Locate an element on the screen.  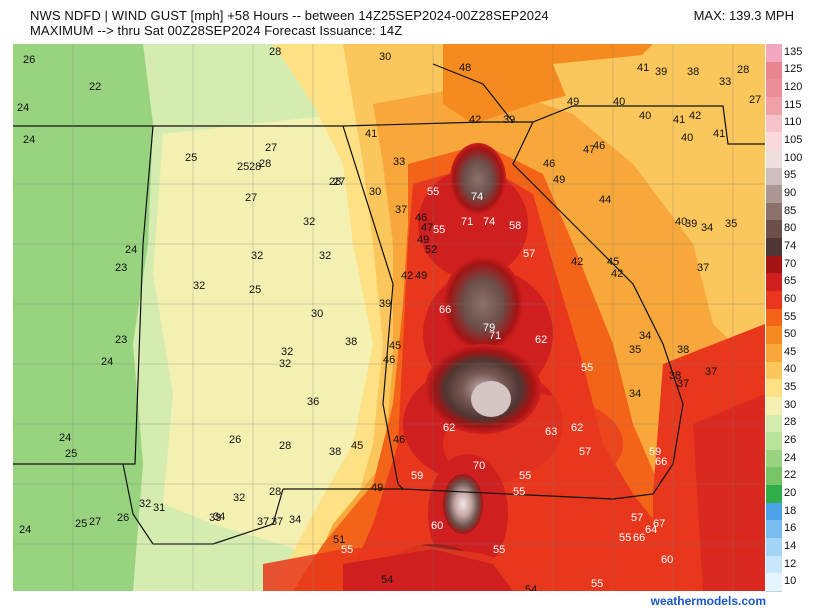
legend-label: 55 is located at coordinates (790, 316).